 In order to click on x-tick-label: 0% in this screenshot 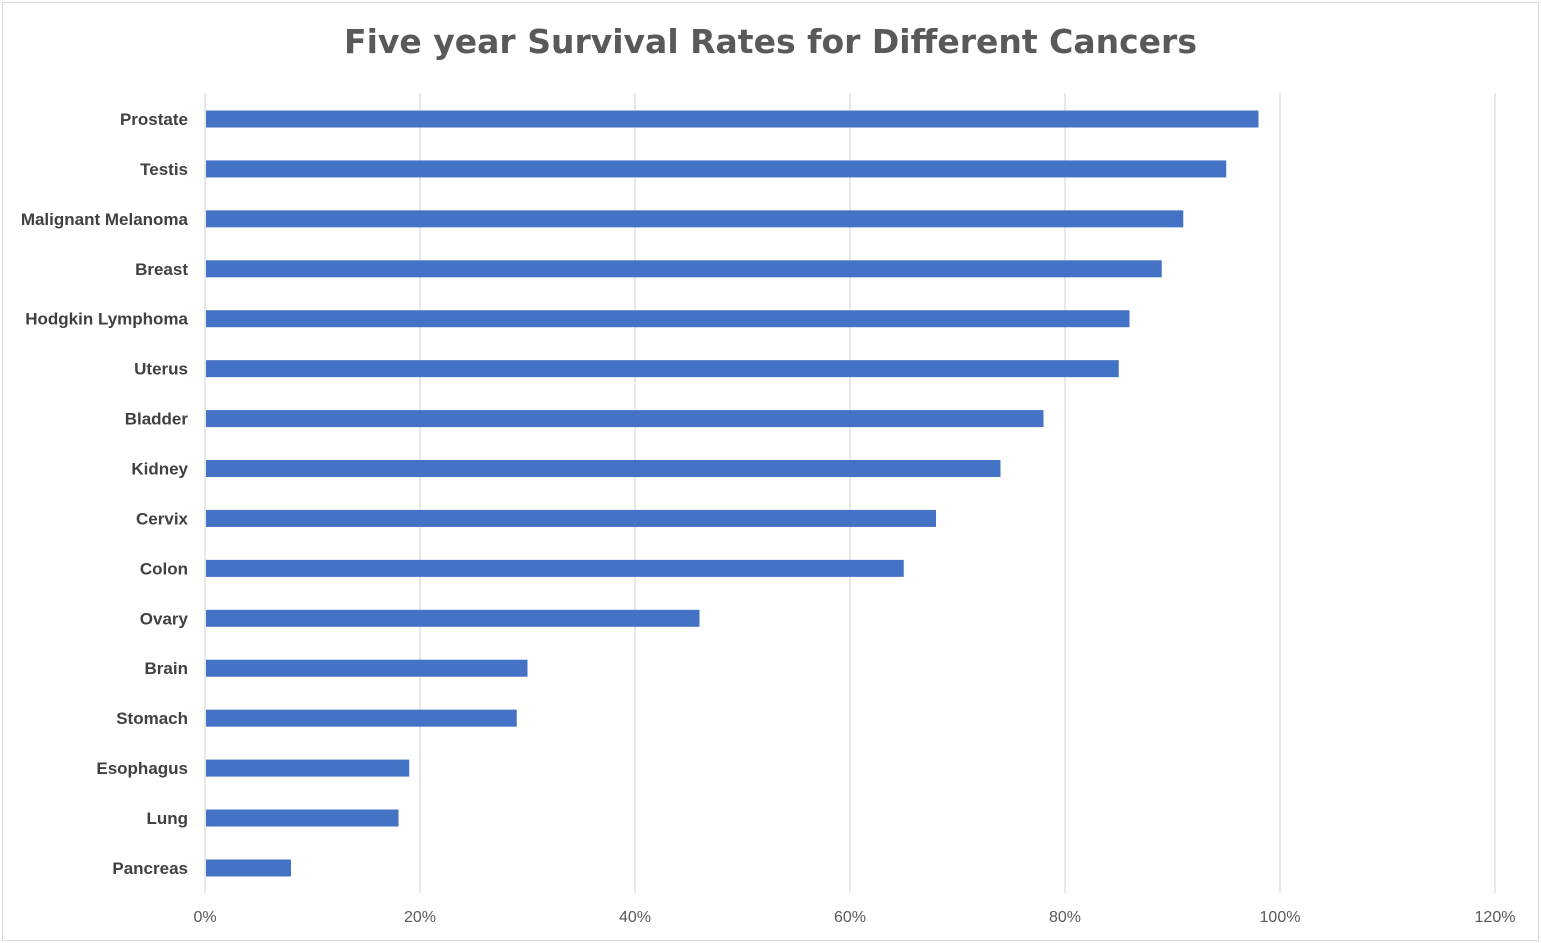, I will do `click(204, 917)`.